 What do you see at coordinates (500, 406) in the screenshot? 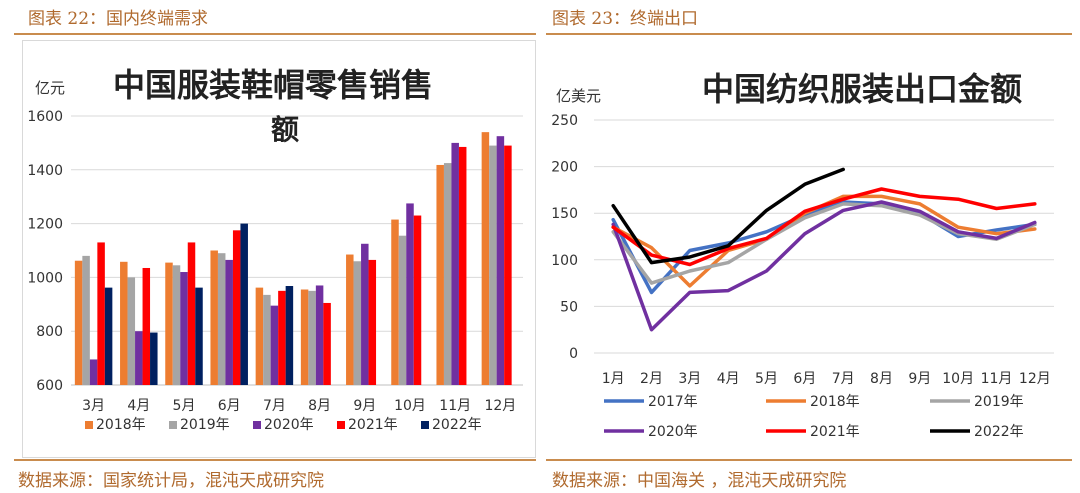
I see `bar-x-tick-label: 12月` at bounding box center [500, 406].